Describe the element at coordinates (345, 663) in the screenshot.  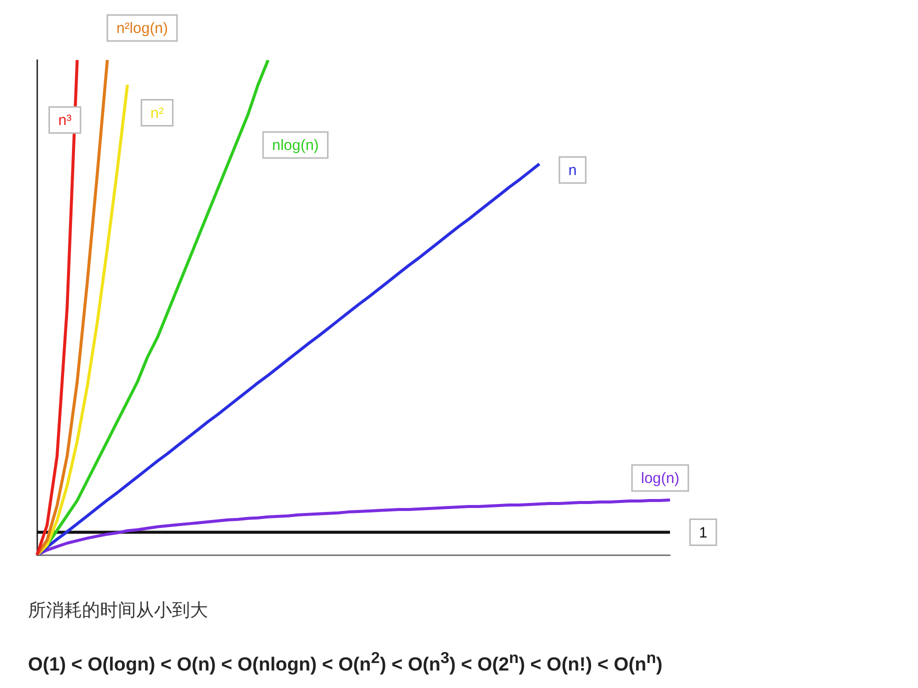
I see `text: O(1) < O(logn) < O(n) < O(nlogn) < O(n$^{2}$) < O(n$^{3}$) < O(2$^{n}$) < O(n!) < O(n$^{n}$)` at that location.